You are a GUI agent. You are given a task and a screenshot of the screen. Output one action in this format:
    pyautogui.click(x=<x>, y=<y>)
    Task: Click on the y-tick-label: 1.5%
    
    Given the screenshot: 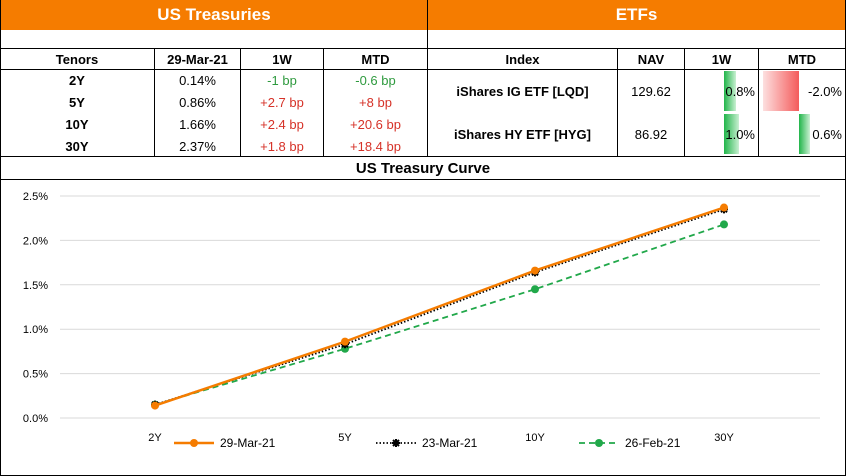 What is the action you would take?
    pyautogui.click(x=35, y=286)
    